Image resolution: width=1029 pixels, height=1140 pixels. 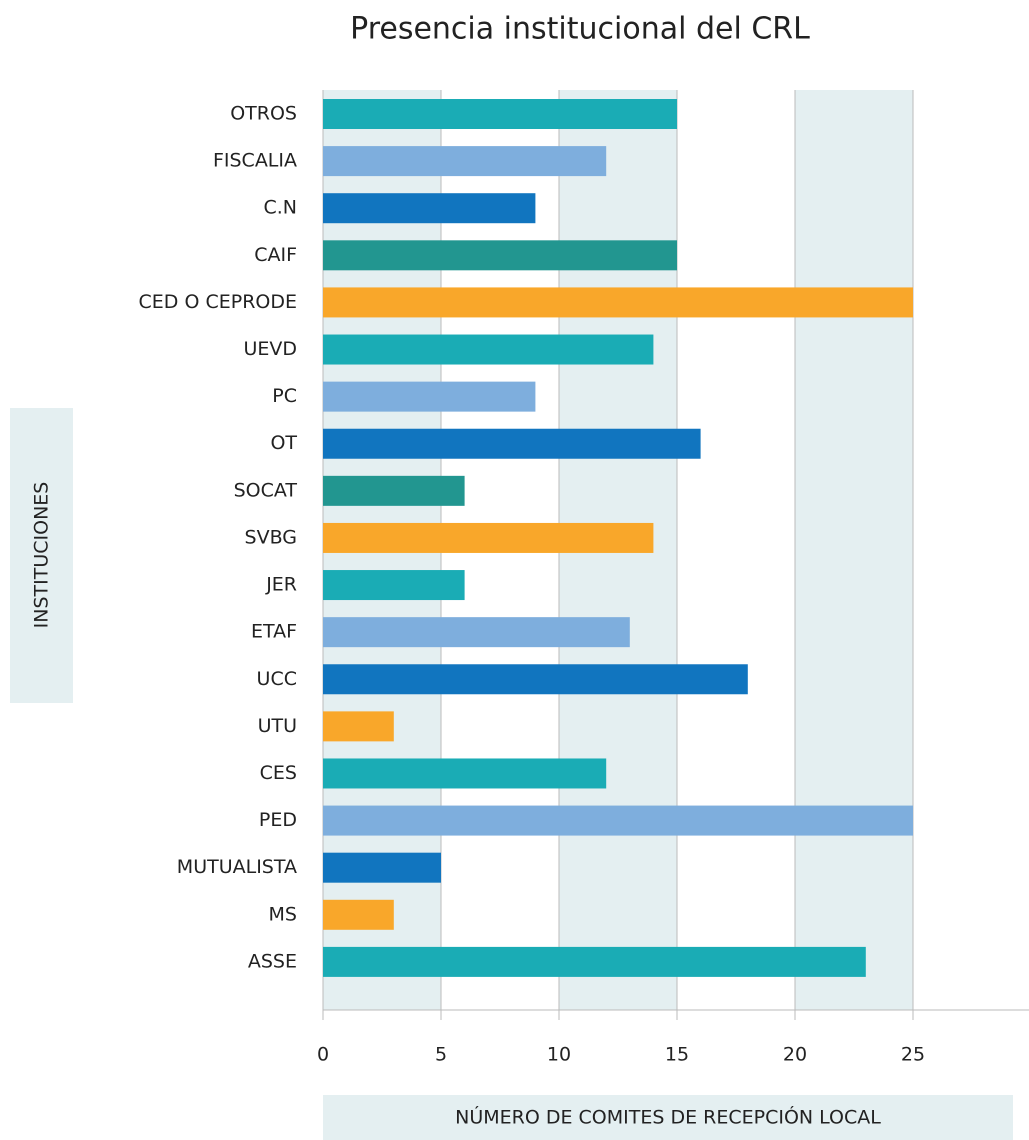 I want to click on y-axis-label: INSTITUCIONES, so click(x=42, y=555).